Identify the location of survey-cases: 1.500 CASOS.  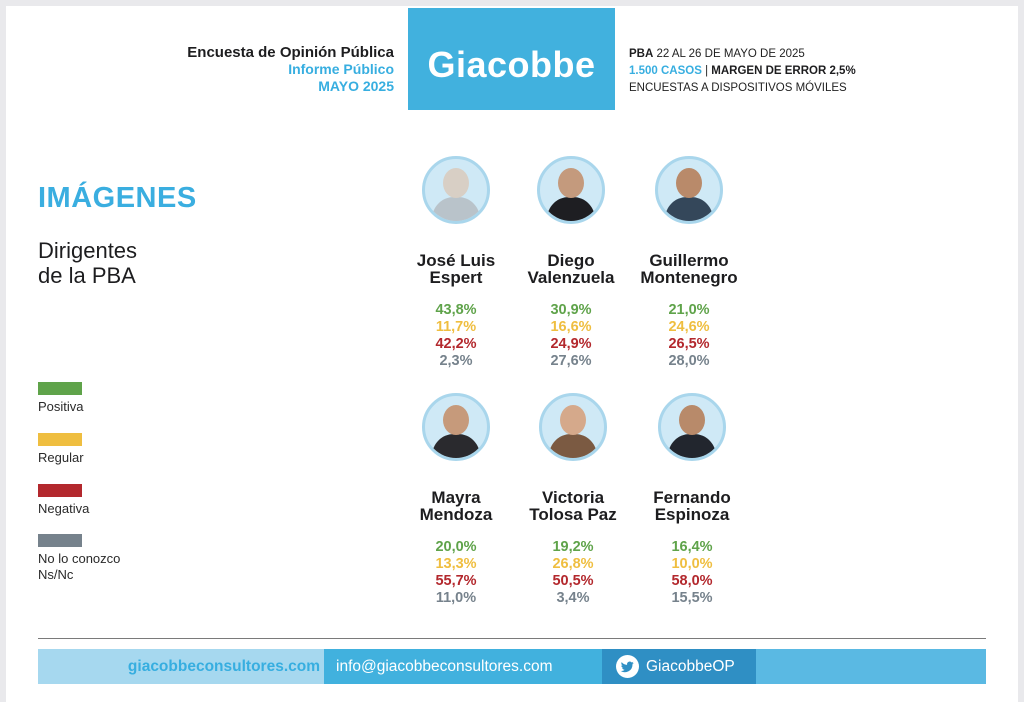
(665, 71).